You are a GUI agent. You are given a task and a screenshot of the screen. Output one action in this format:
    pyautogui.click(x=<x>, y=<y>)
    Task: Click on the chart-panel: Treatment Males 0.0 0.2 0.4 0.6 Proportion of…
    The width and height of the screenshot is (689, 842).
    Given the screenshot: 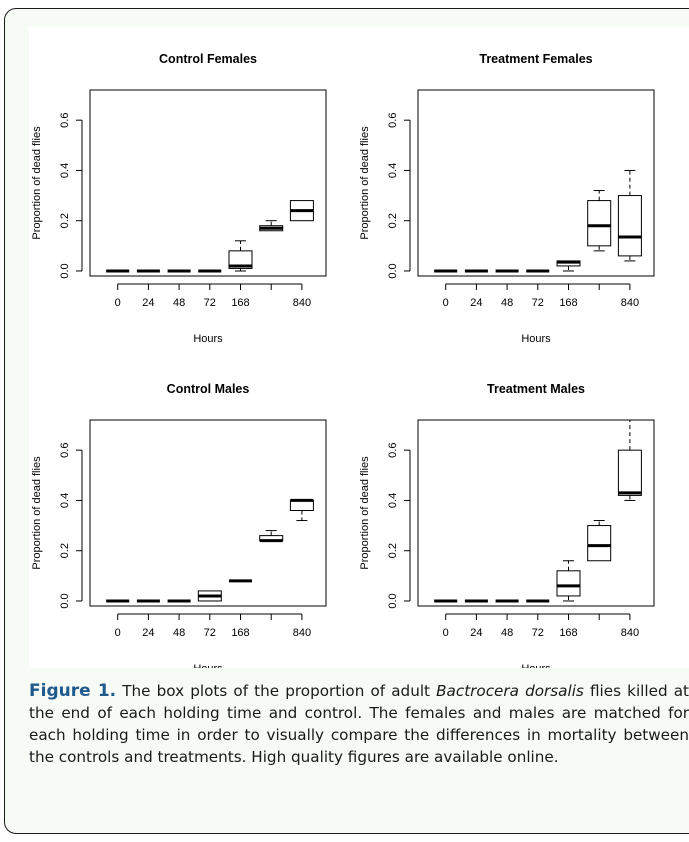 What is the action you would take?
    pyautogui.click(x=507, y=525)
    